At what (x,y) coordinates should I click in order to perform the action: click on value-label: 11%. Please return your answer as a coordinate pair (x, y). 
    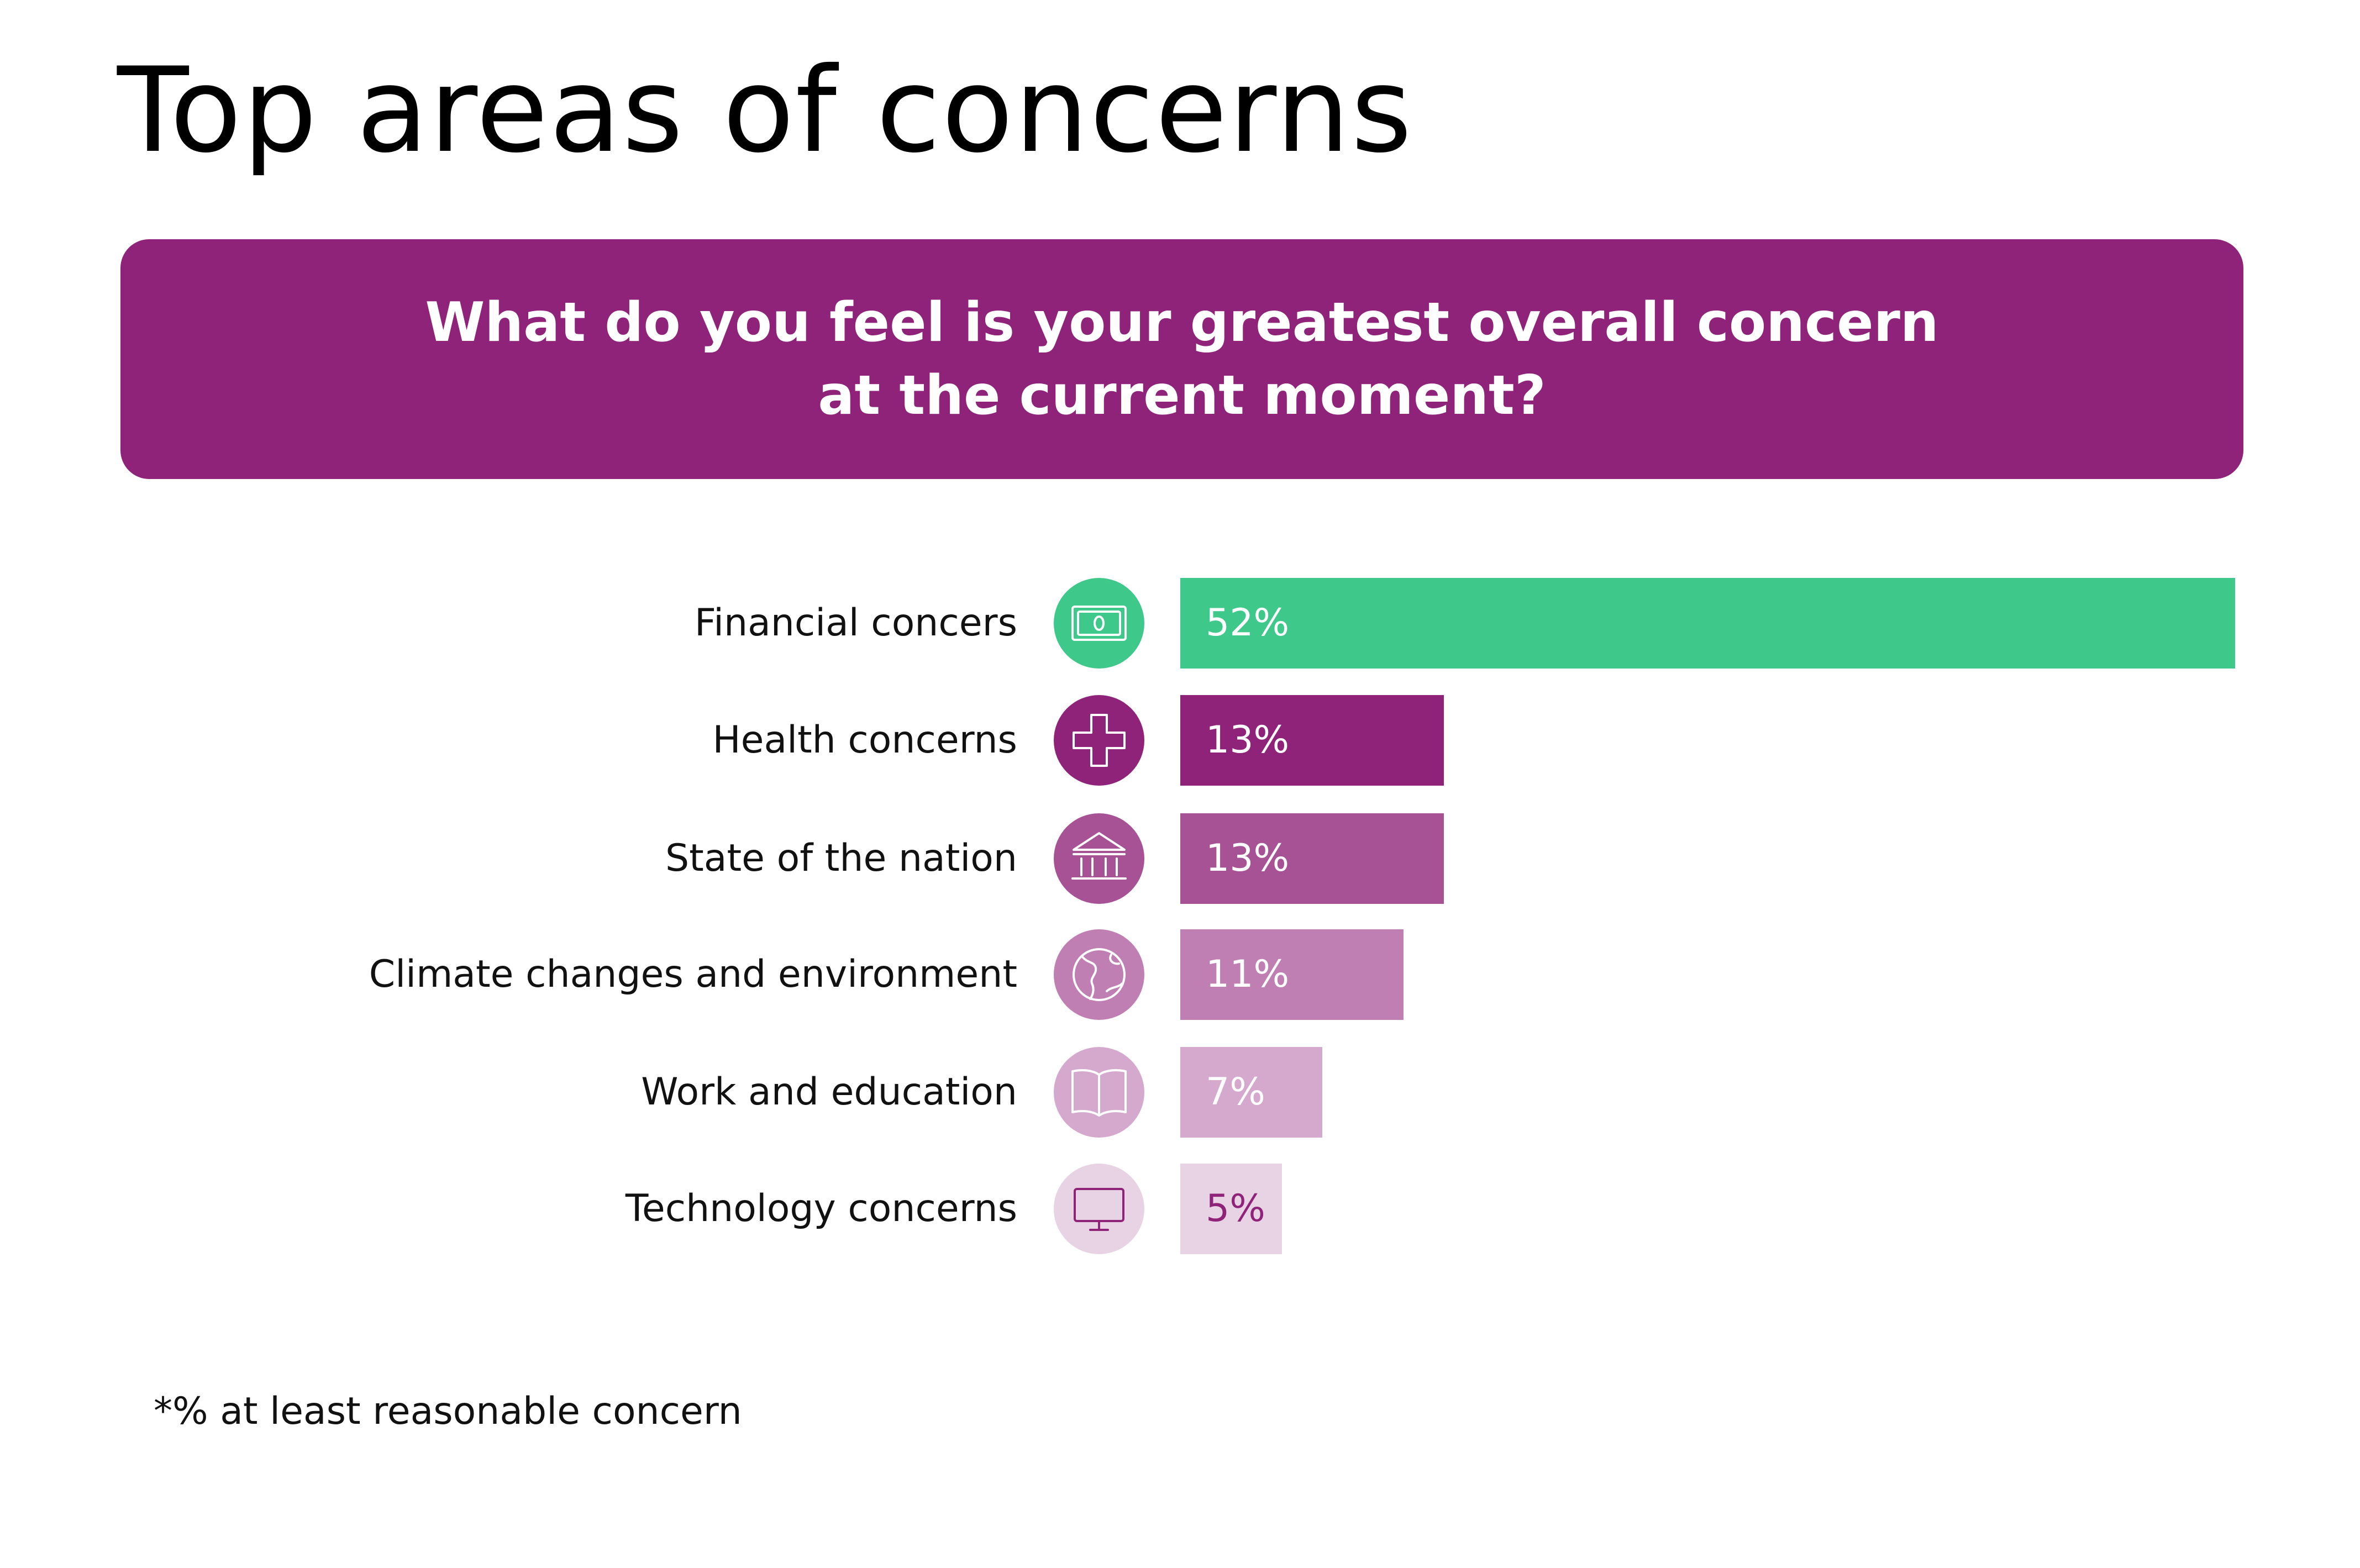
    Looking at the image, I should click on (1248, 974).